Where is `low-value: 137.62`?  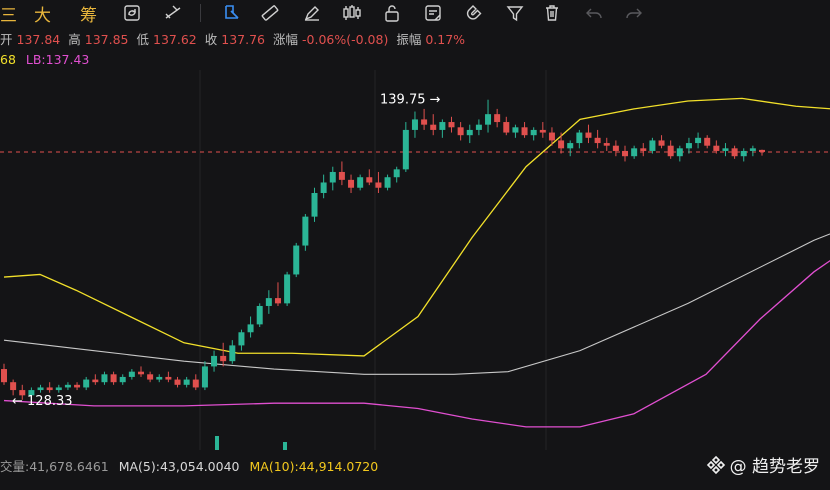
low-value: 137.62 is located at coordinates (175, 39).